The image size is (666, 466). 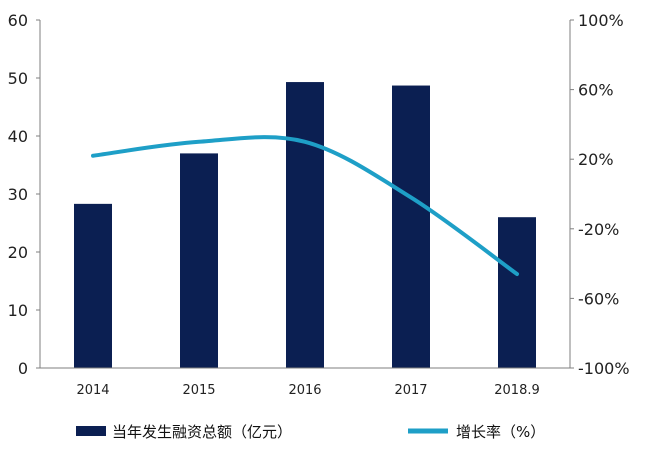 I want to click on left-tick-label: 40, so click(x=18, y=136).